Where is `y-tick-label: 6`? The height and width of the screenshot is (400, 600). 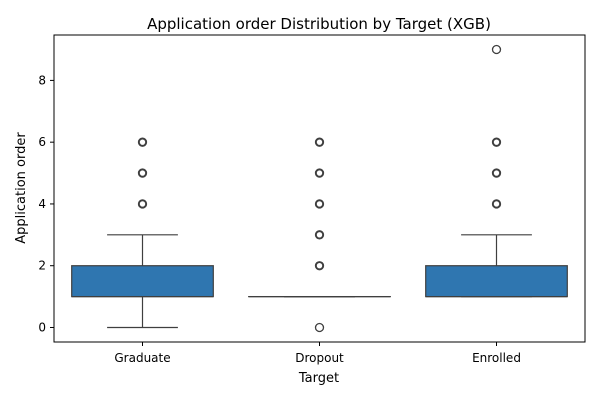
y-tick-label: 6 is located at coordinates (42, 142).